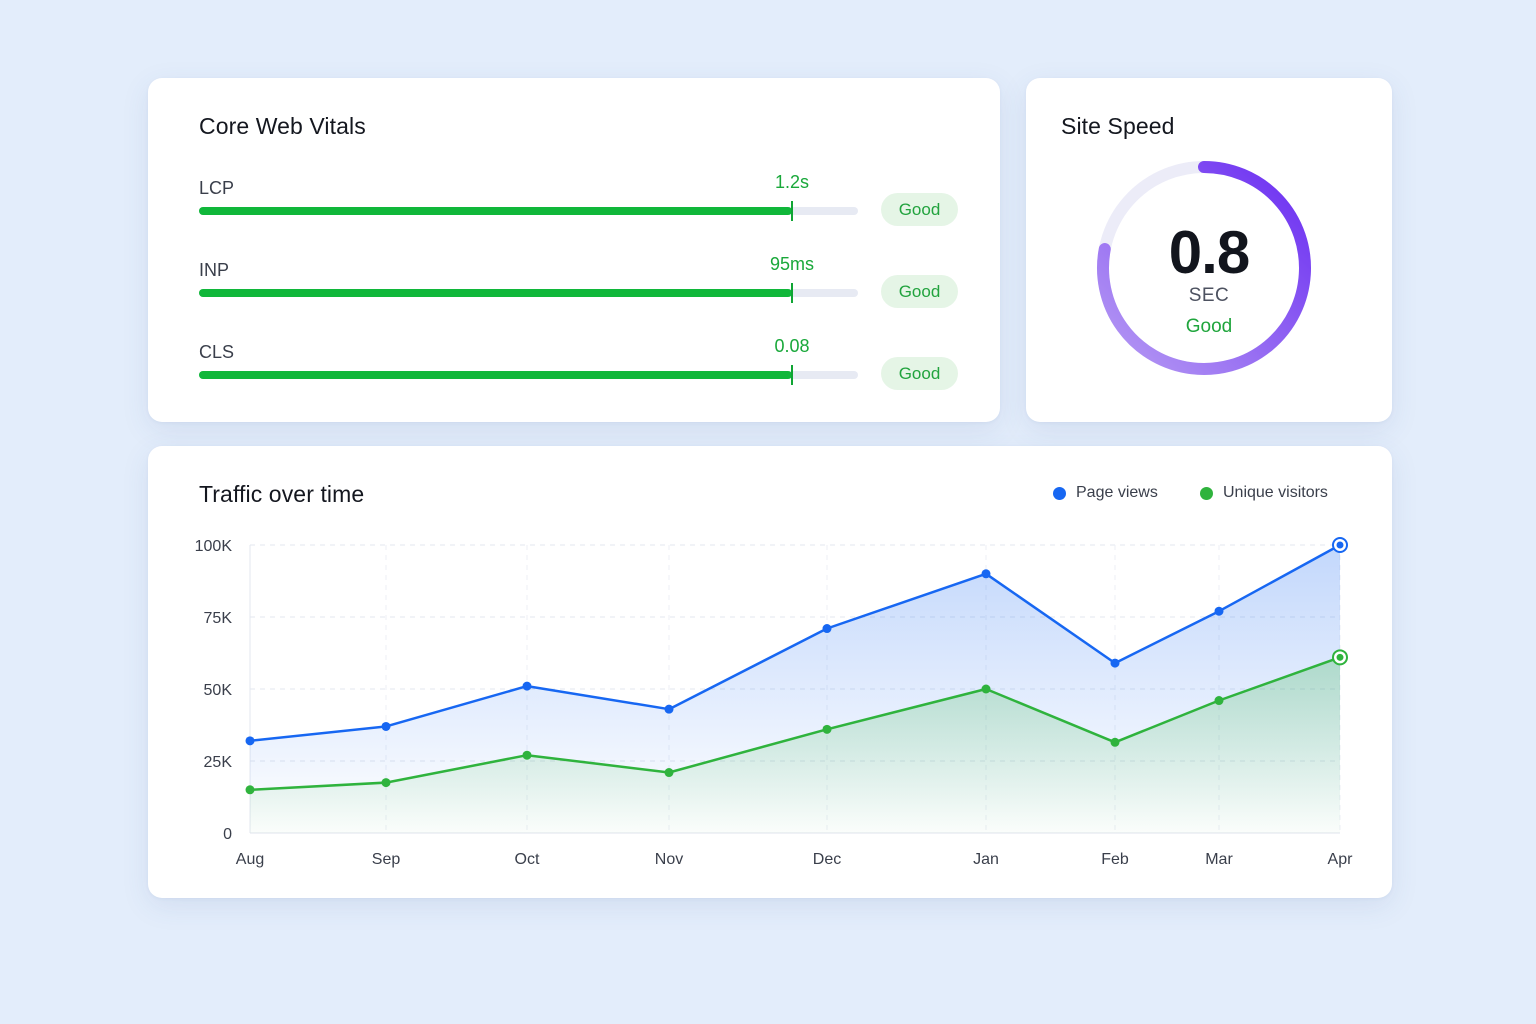  What do you see at coordinates (827, 859) in the screenshot?
I see `x-tick-label: Dec` at bounding box center [827, 859].